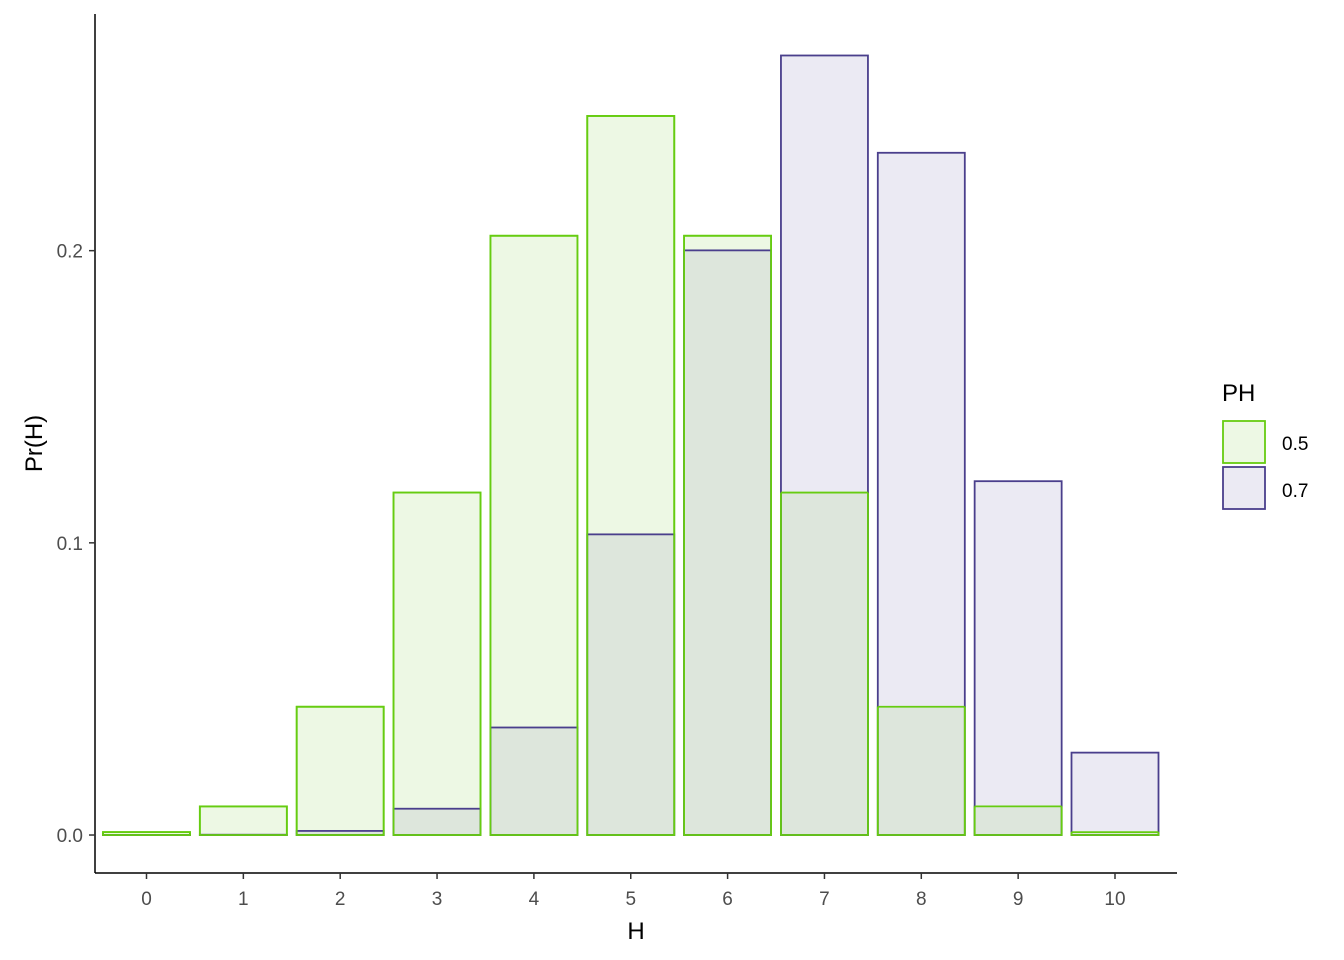  I want to click on x-tick-label-10: 10, so click(1114, 899).